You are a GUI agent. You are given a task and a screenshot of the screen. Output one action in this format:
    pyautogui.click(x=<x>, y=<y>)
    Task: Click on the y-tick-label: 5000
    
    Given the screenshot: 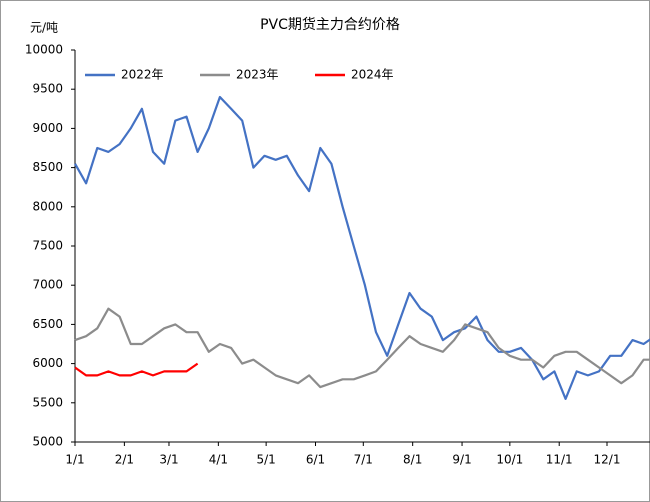 What is the action you would take?
    pyautogui.click(x=47, y=442)
    